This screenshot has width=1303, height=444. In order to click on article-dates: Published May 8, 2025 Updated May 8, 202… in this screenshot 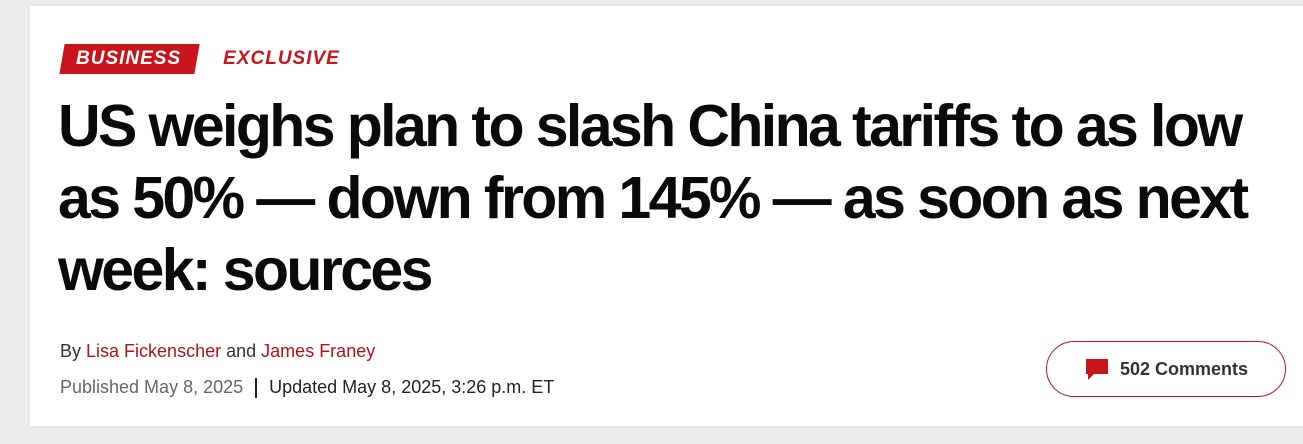, I will do `click(307, 387)`.